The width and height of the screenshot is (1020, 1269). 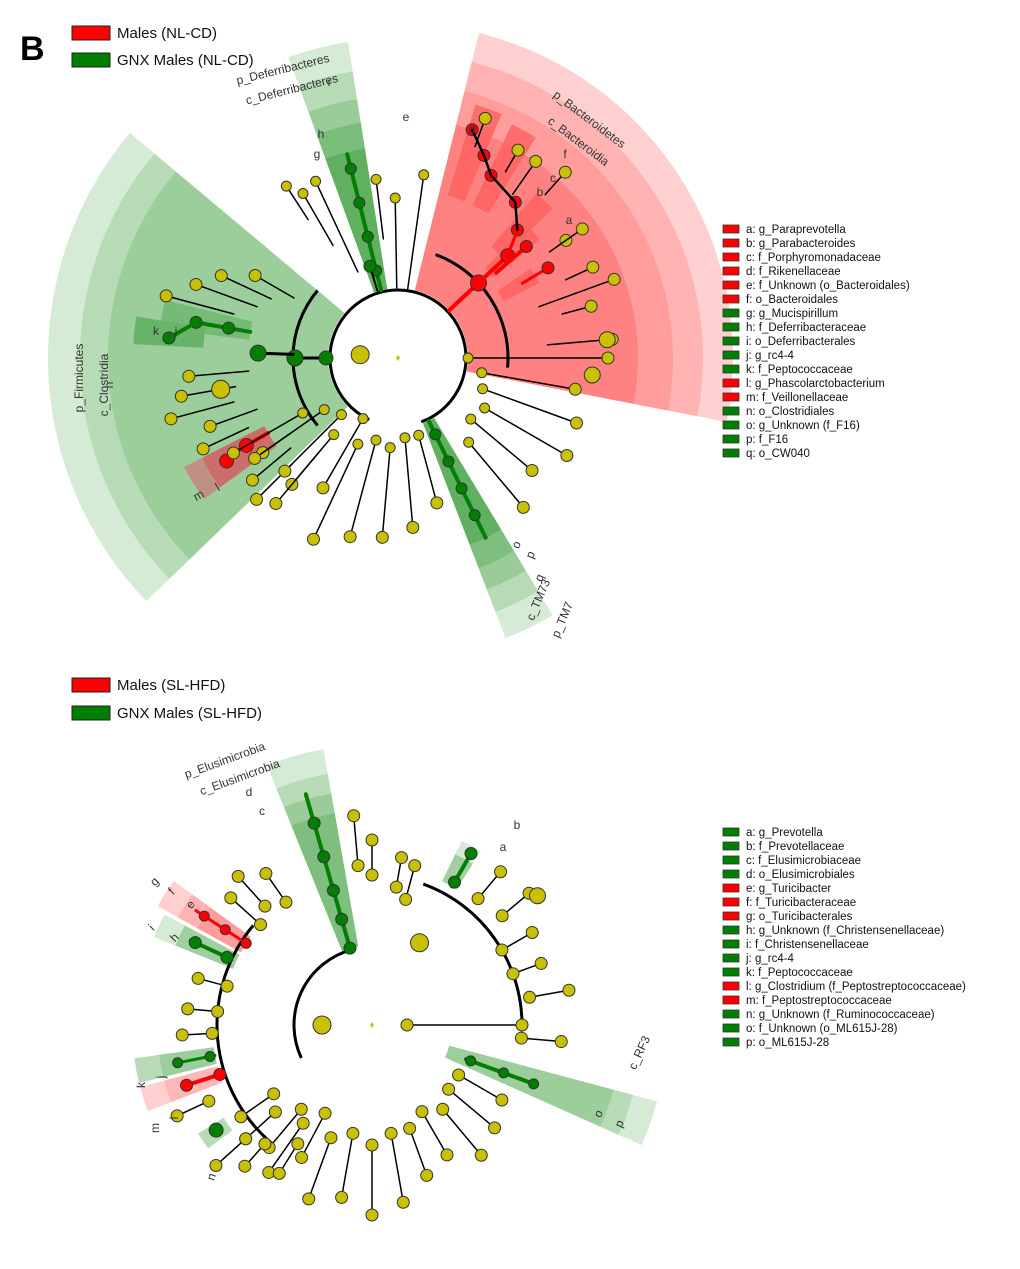 I want to click on node-n-b, so click(x=216, y=1130).